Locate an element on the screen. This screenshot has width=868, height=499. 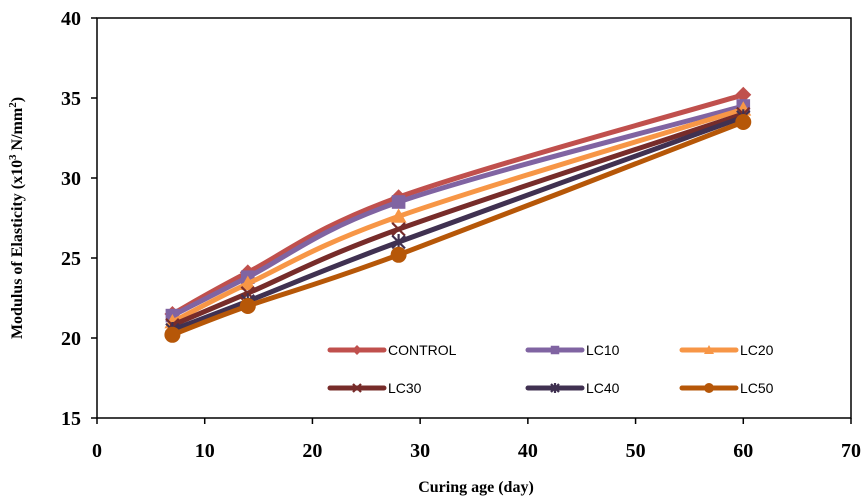
legend-label-lc40: LC40 is located at coordinates (603, 388).